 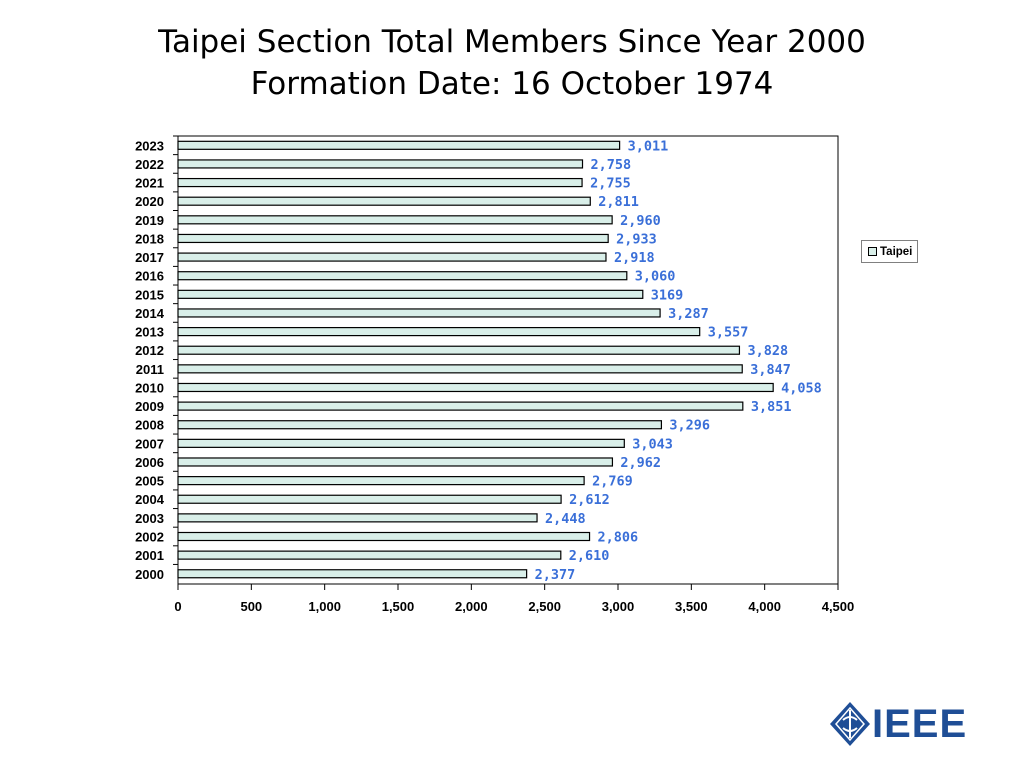 I want to click on data-label-2020: 2,811, so click(x=618, y=202).